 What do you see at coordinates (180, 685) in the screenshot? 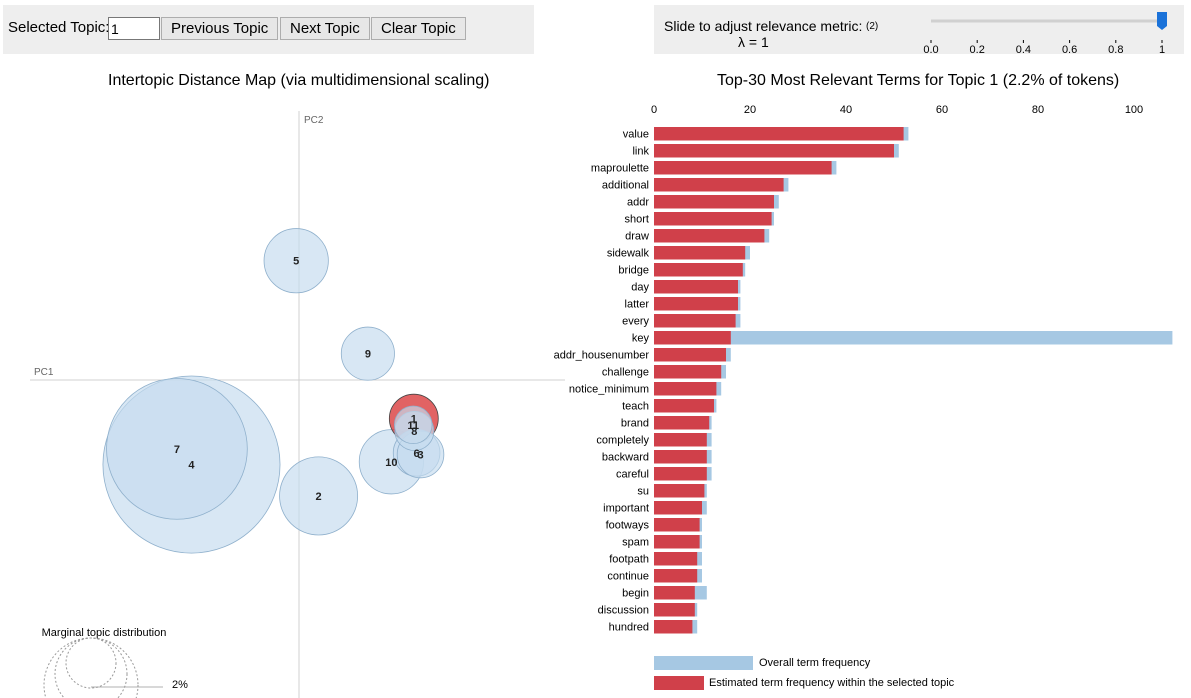
I see `marginal-legend-value: 2%` at bounding box center [180, 685].